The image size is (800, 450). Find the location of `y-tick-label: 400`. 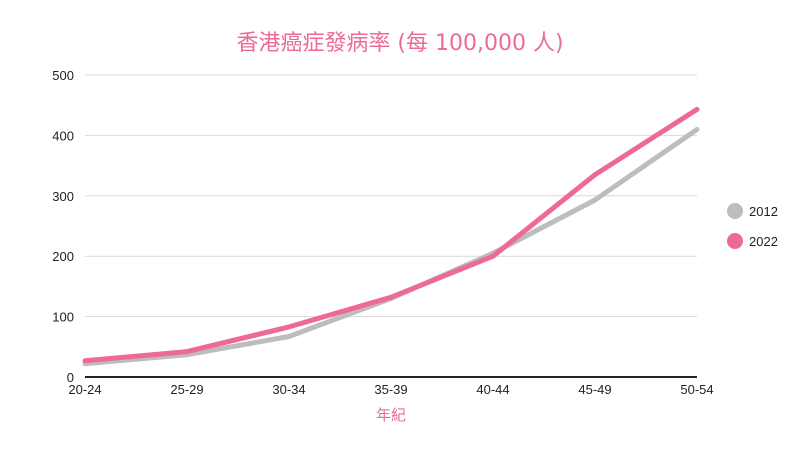

y-tick-label: 400 is located at coordinates (63, 135).